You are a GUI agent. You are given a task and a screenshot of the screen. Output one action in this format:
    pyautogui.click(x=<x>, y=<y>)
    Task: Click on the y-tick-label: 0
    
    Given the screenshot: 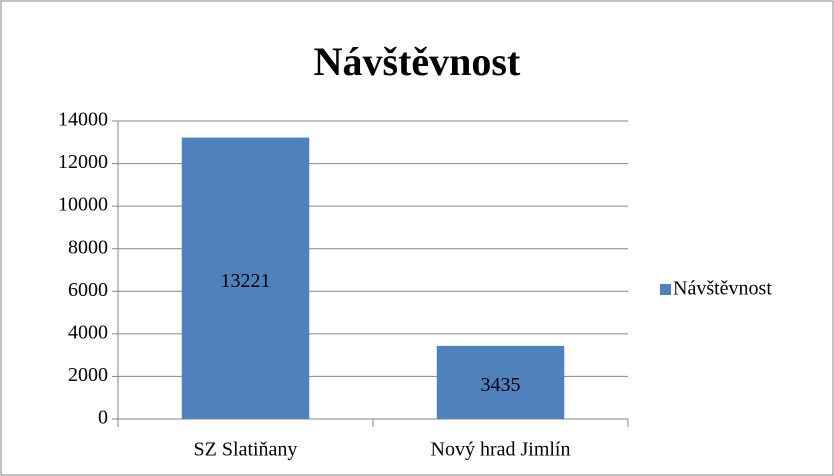 What is the action you would take?
    pyautogui.click(x=103, y=418)
    